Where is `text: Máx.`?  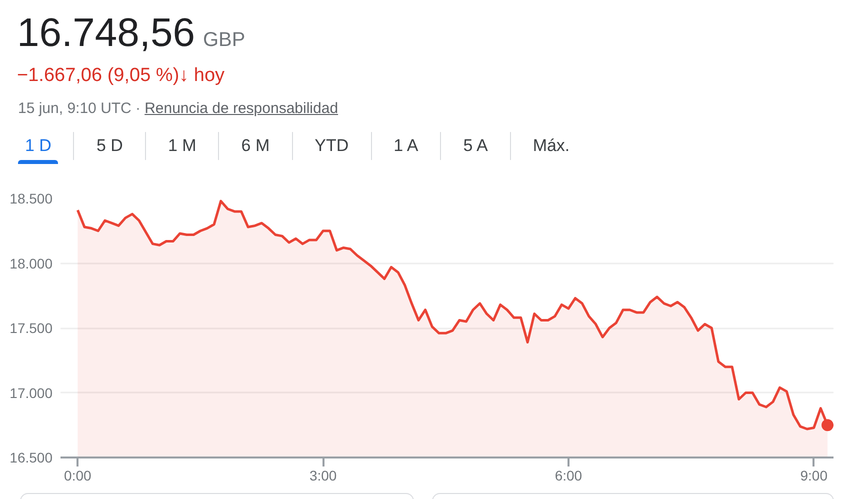
text: Máx. is located at coordinates (551, 145).